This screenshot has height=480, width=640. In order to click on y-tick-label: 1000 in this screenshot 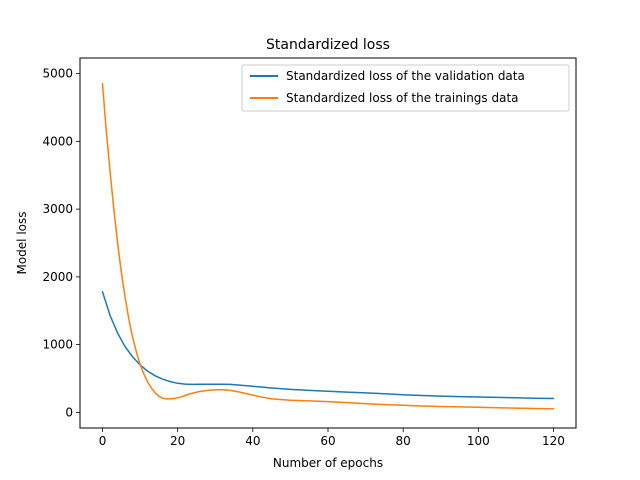, I will do `click(57, 345)`.